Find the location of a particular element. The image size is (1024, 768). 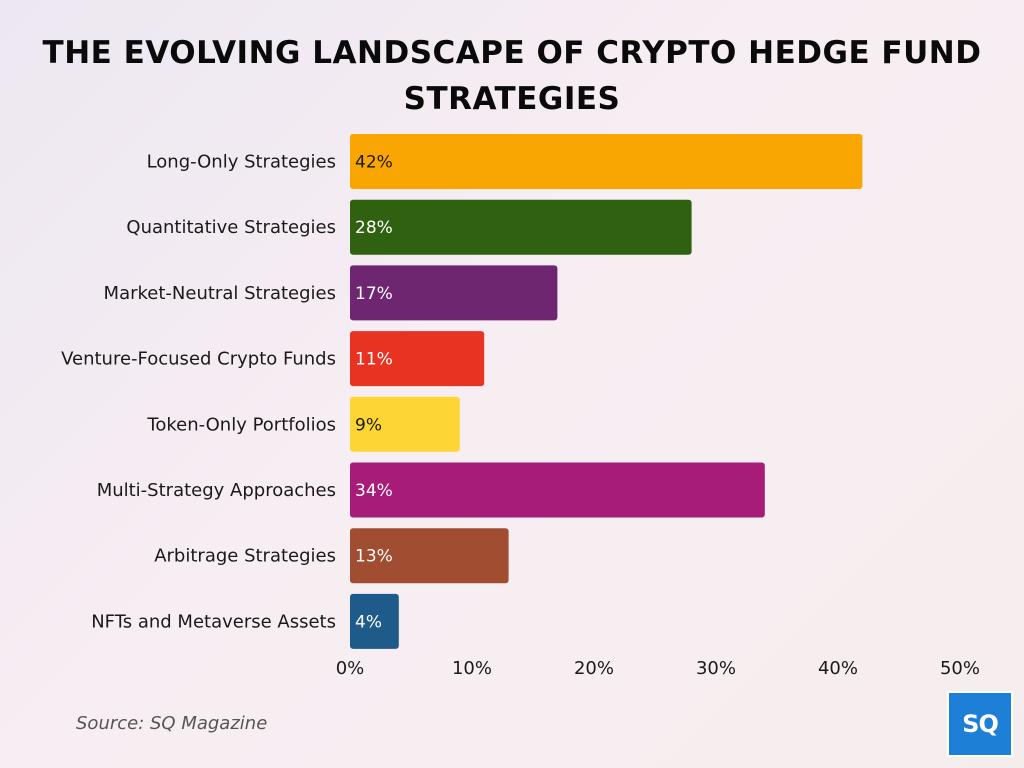

bar-value-label: 28% is located at coordinates (374, 228).